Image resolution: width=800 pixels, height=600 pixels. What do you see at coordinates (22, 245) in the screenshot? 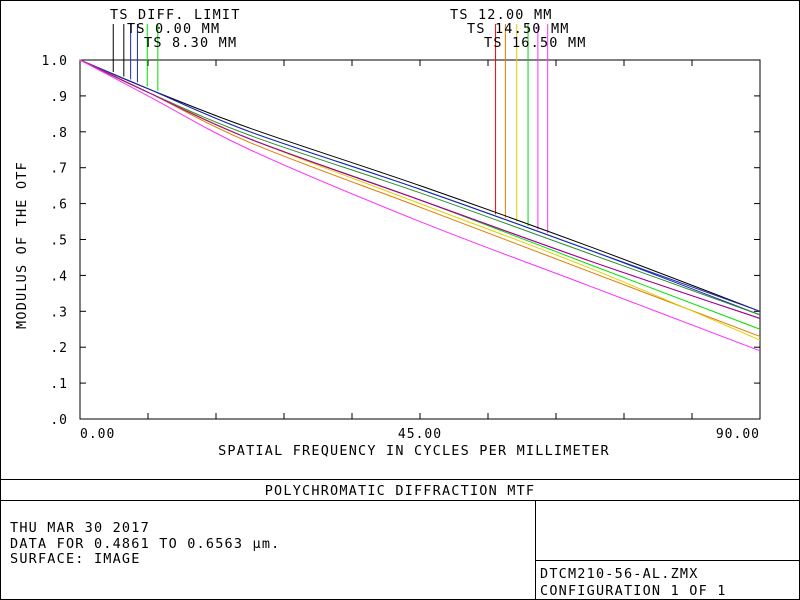
I see `y-axis-label: MODULUS OF THE OTF` at bounding box center [22, 245].